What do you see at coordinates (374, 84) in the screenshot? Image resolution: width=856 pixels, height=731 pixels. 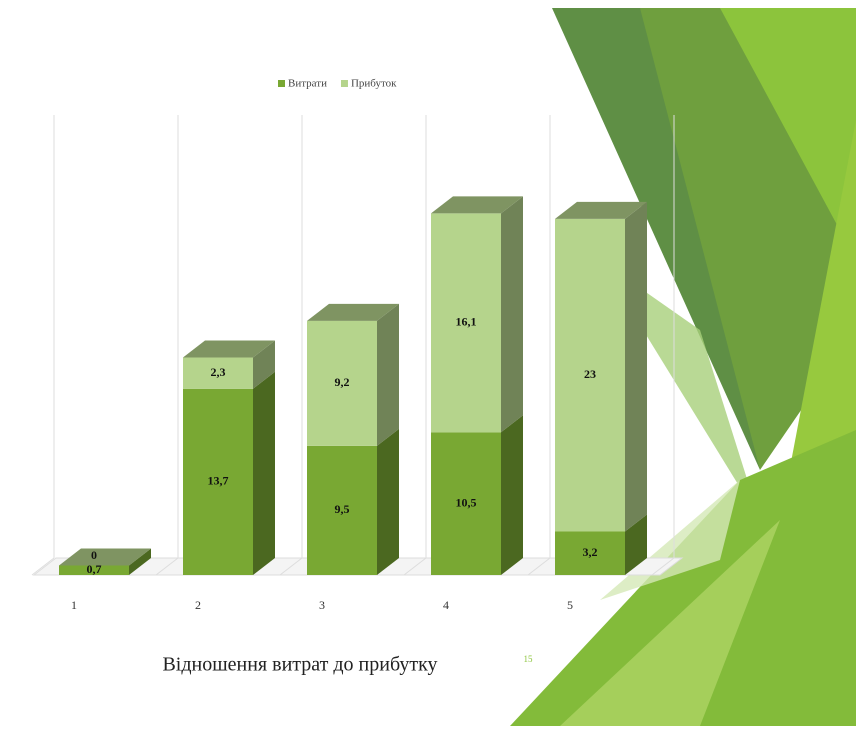 I see `legend-label: Прибуток` at bounding box center [374, 84].